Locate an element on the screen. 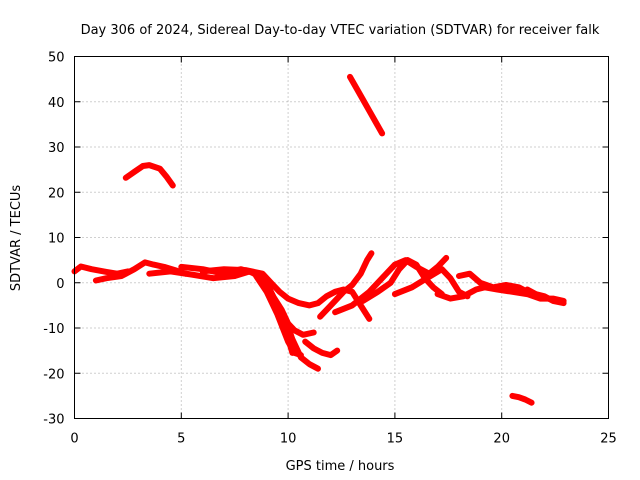 The width and height of the screenshot is (640, 480). series-track-s8 is located at coordinates (321, 348).